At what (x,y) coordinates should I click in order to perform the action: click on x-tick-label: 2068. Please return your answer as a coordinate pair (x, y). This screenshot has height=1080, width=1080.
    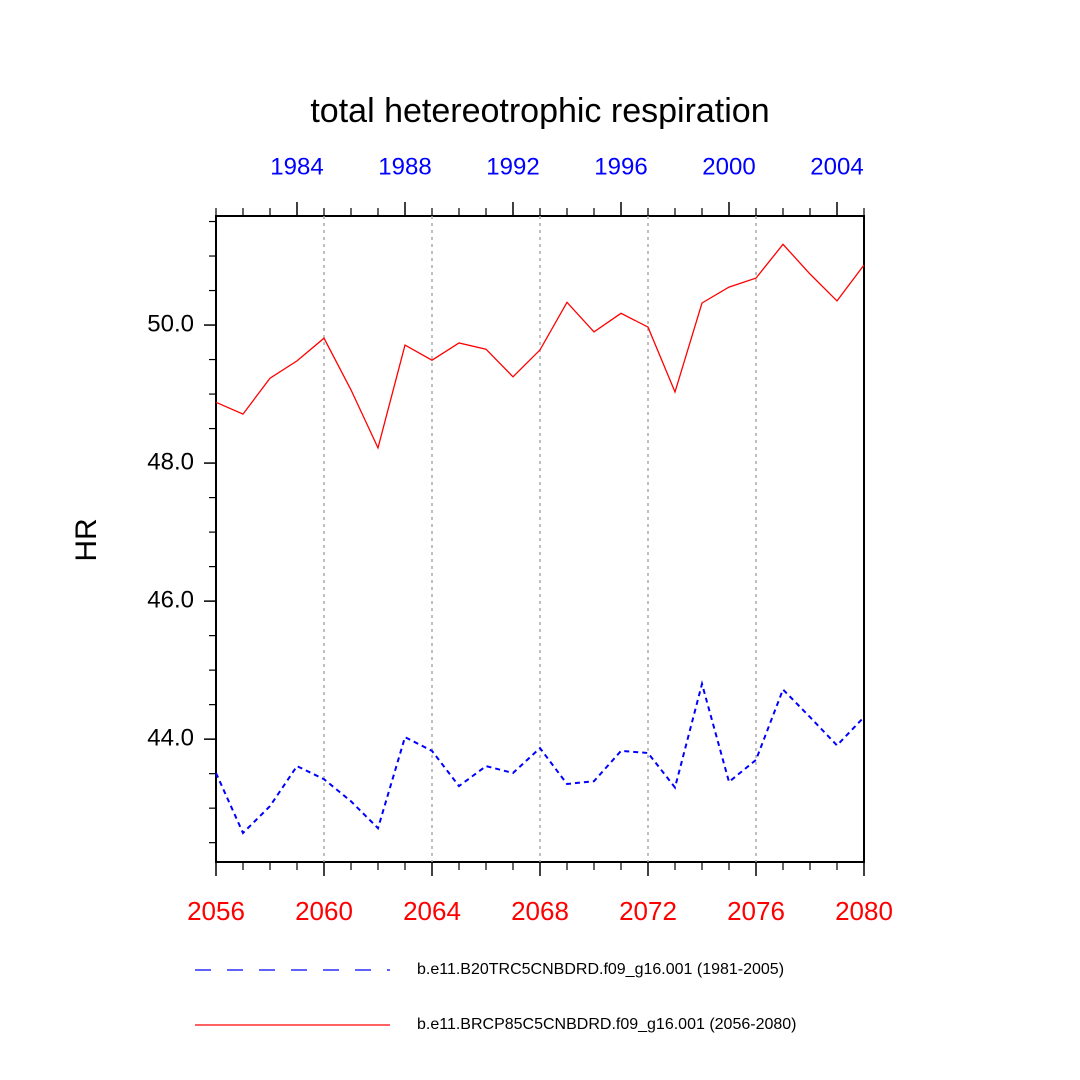
    Looking at the image, I should click on (540, 911).